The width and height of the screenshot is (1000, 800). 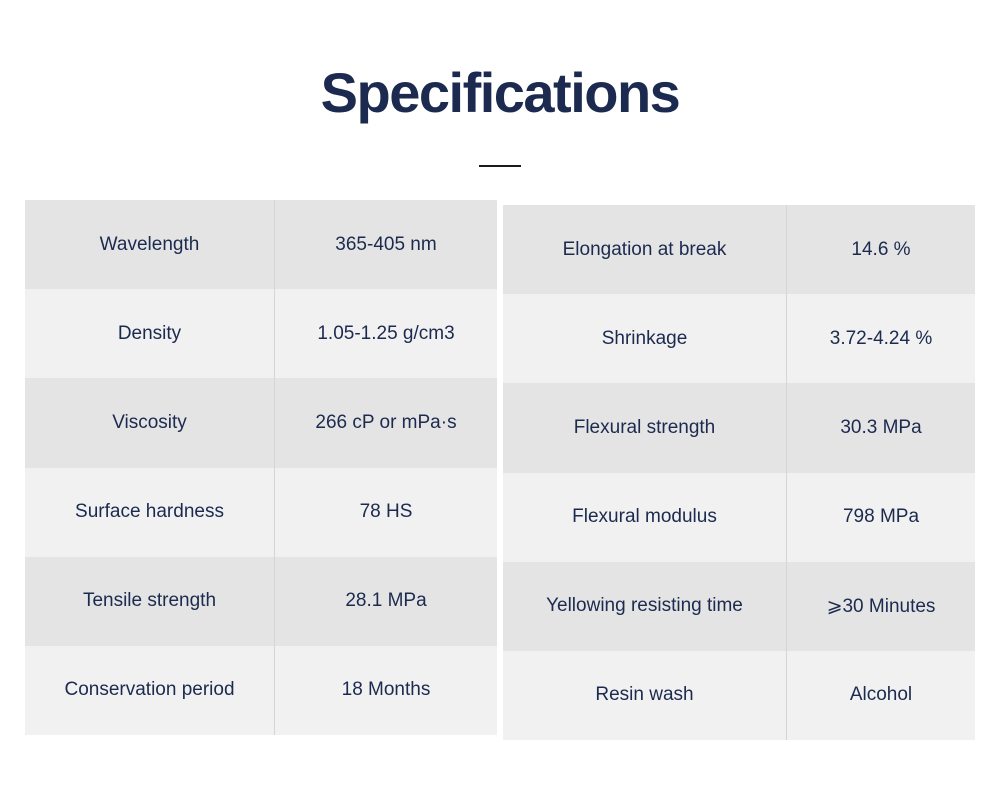 I want to click on spec-value: ⩾30 Minutes, so click(x=881, y=606).